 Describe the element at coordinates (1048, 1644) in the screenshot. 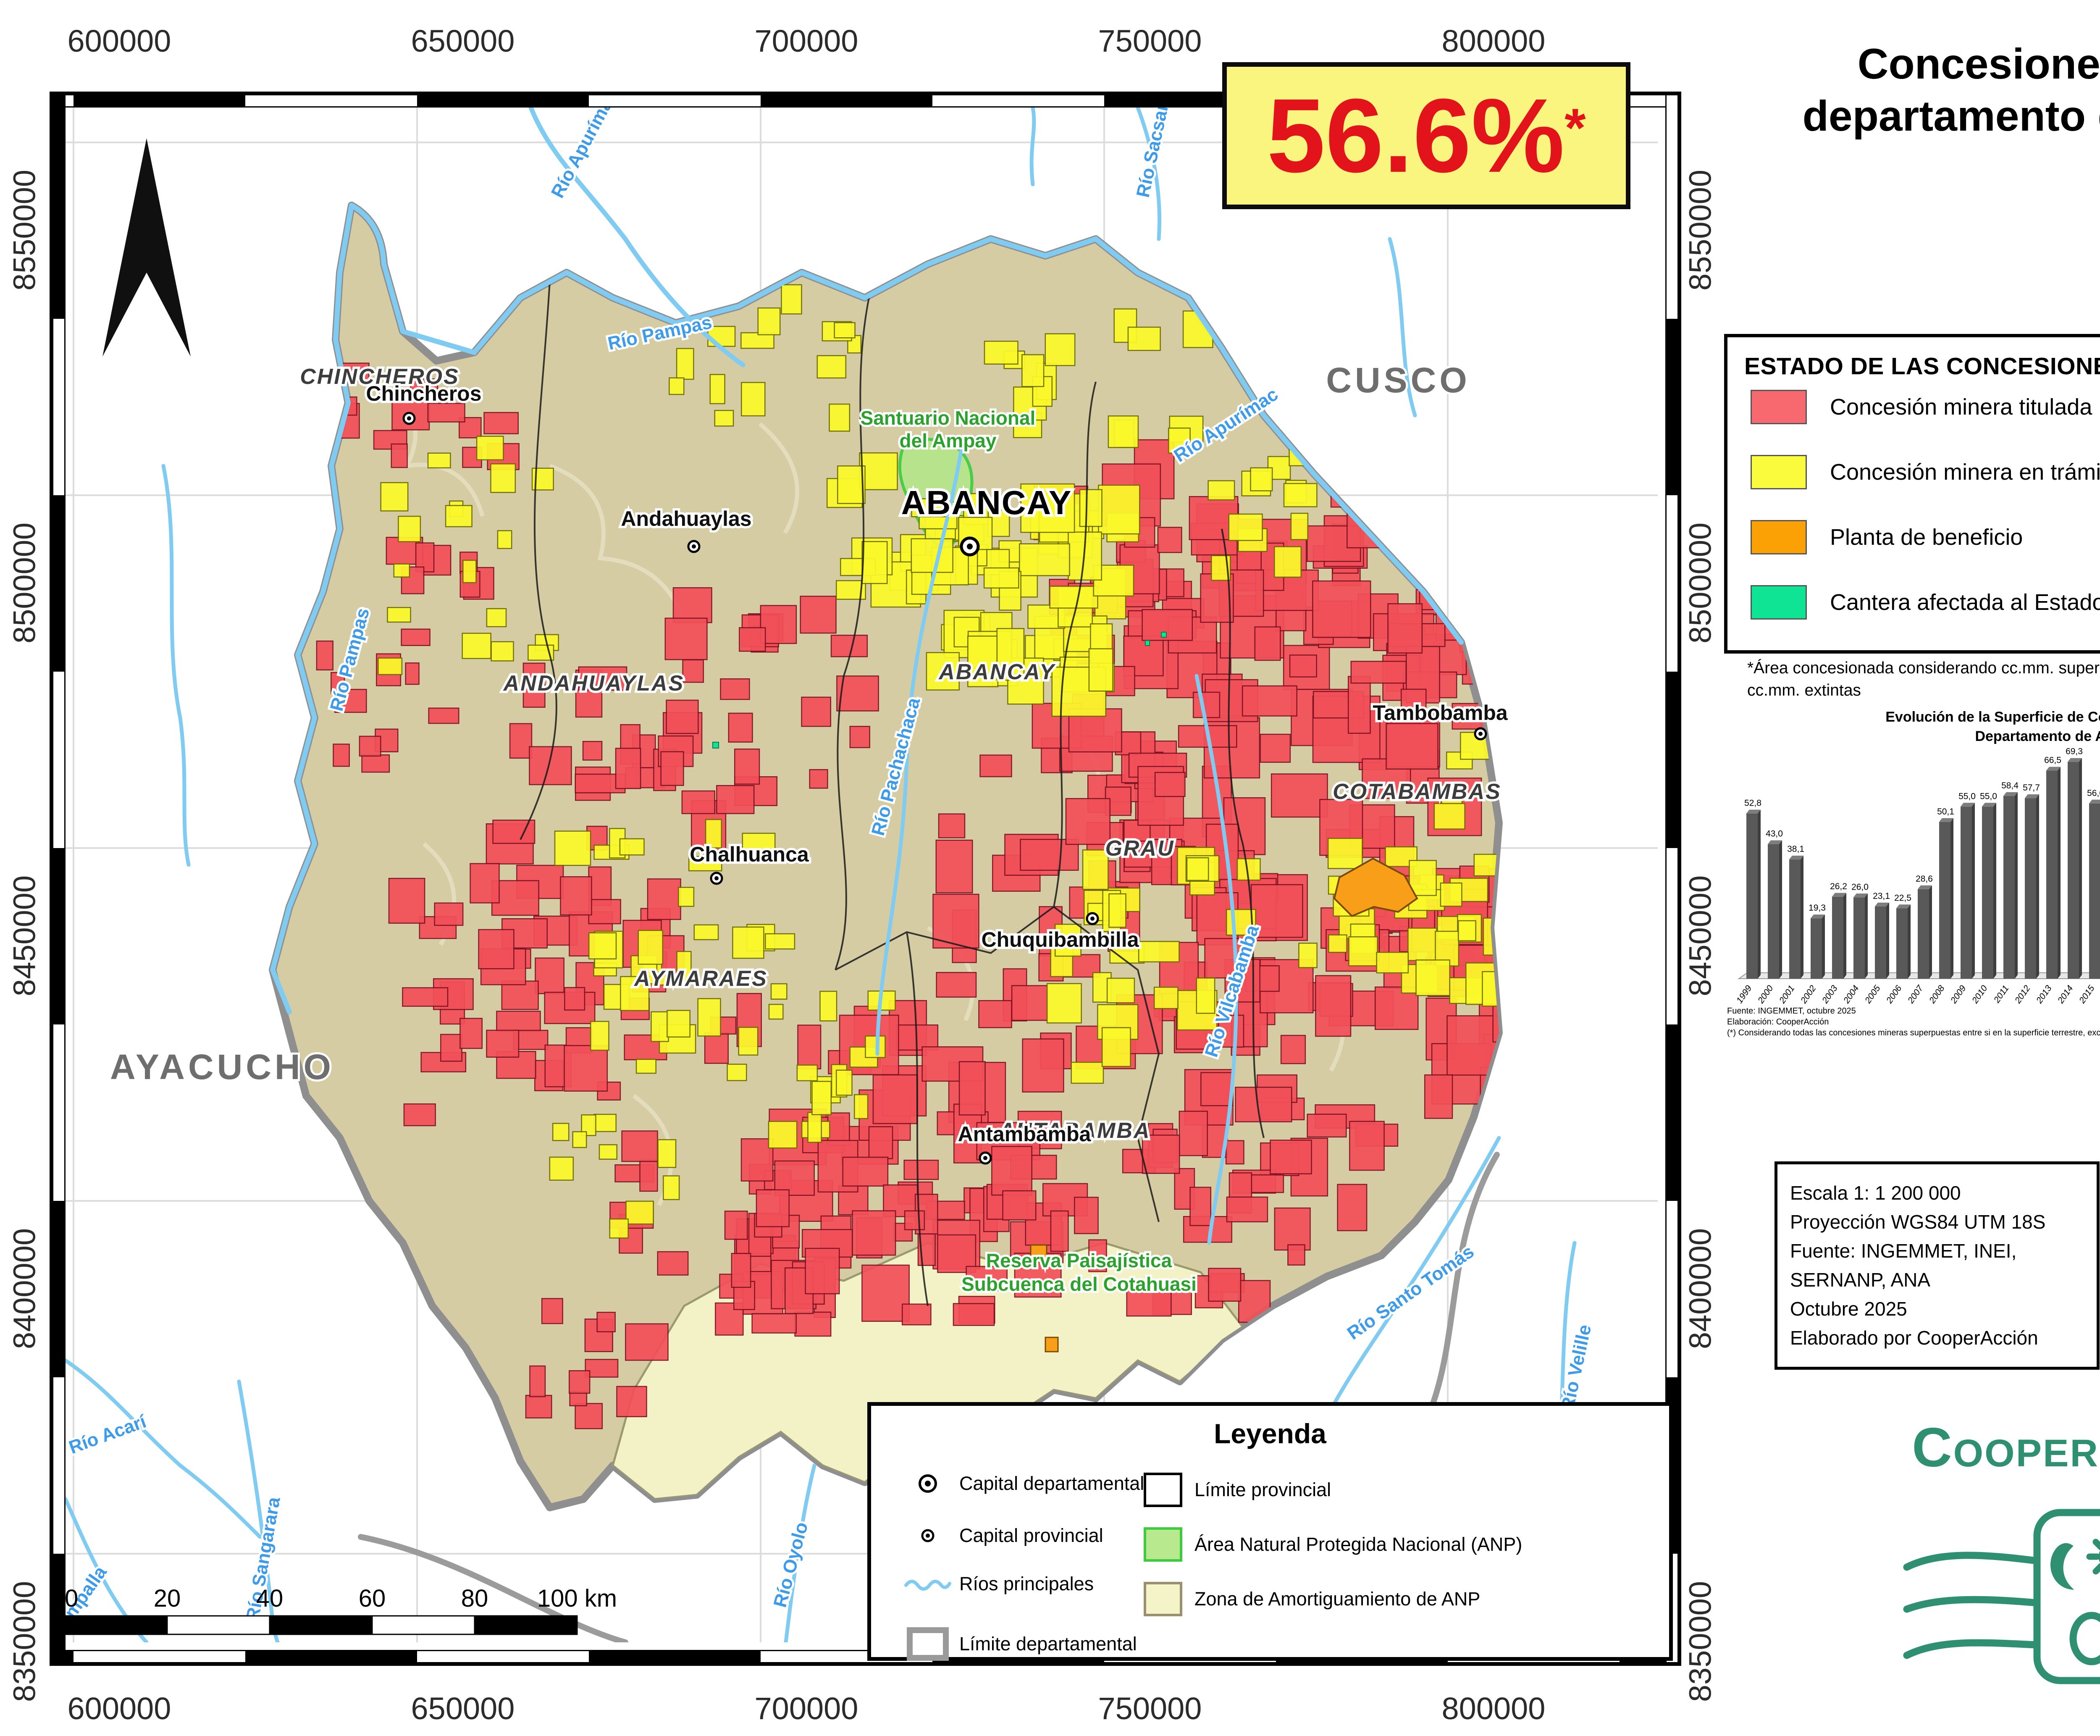

I see `legend-item-label: Límite departamental` at that location.